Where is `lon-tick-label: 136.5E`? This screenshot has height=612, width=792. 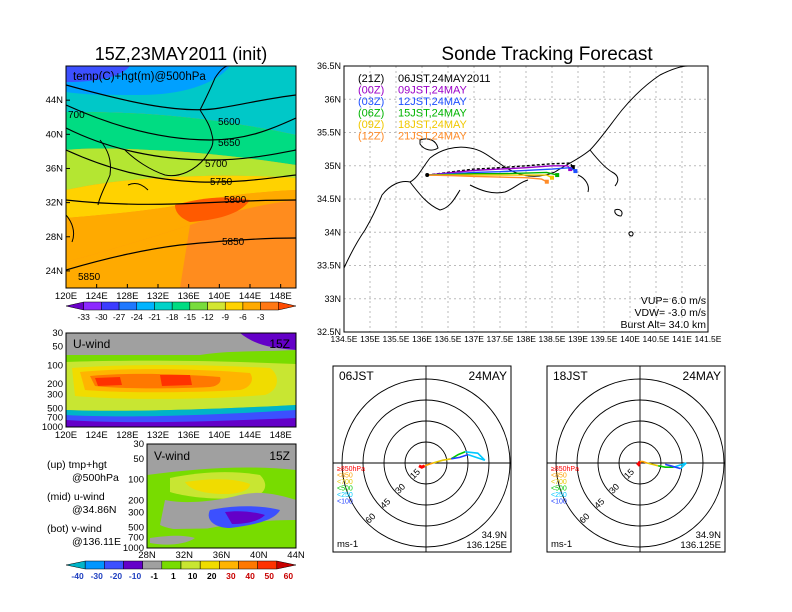
lon-tick-label: 136.5E is located at coordinates (448, 339).